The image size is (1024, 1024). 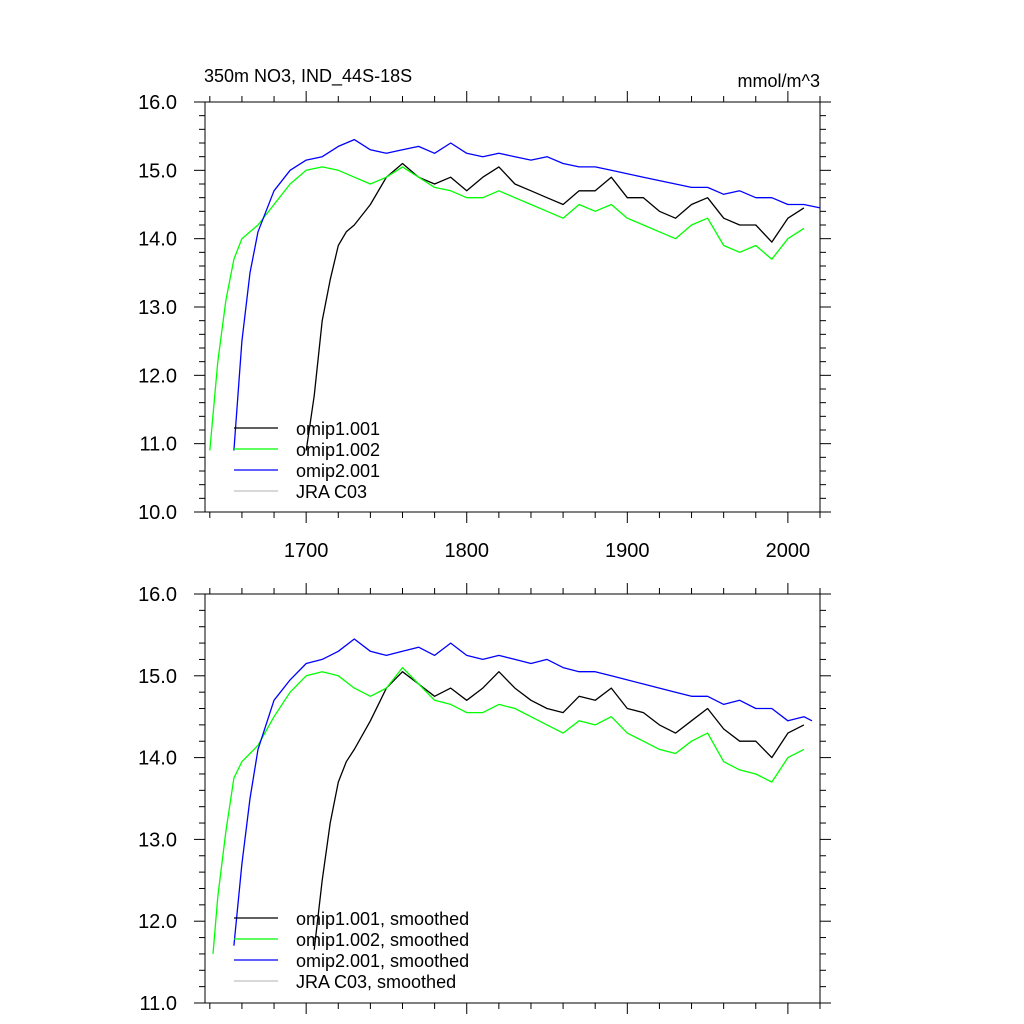 What do you see at coordinates (338, 450) in the screenshot?
I see `legend-label: omip1.002` at bounding box center [338, 450].